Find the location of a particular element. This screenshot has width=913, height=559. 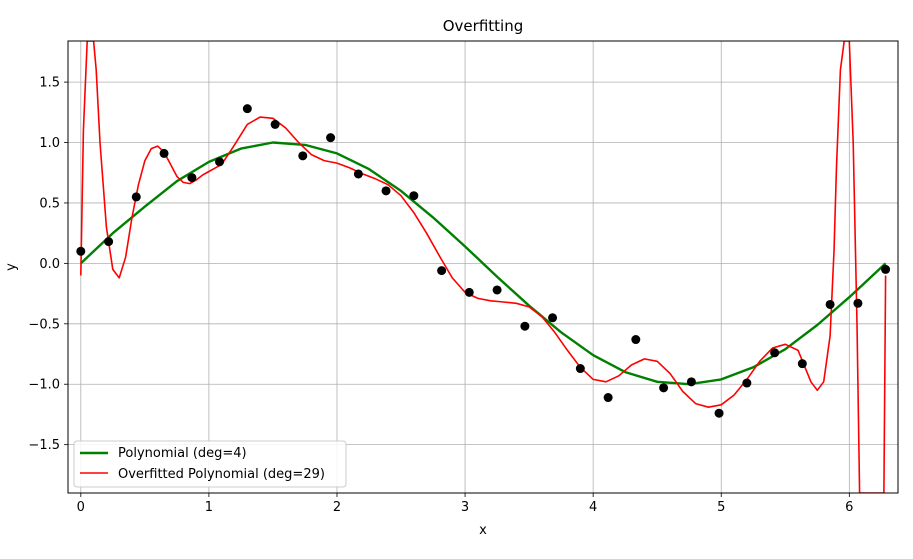

y-tick-label: 1.5 is located at coordinates (49, 83).